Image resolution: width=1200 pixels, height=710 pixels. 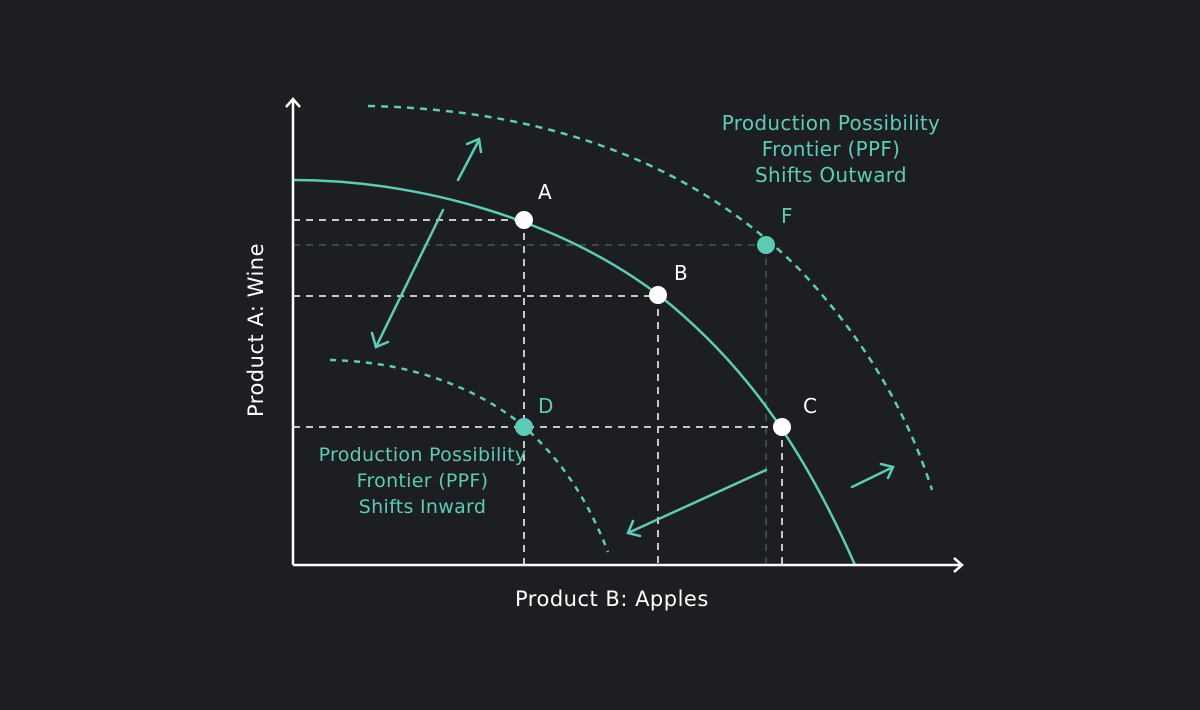 I want to click on point-c, so click(x=782, y=427).